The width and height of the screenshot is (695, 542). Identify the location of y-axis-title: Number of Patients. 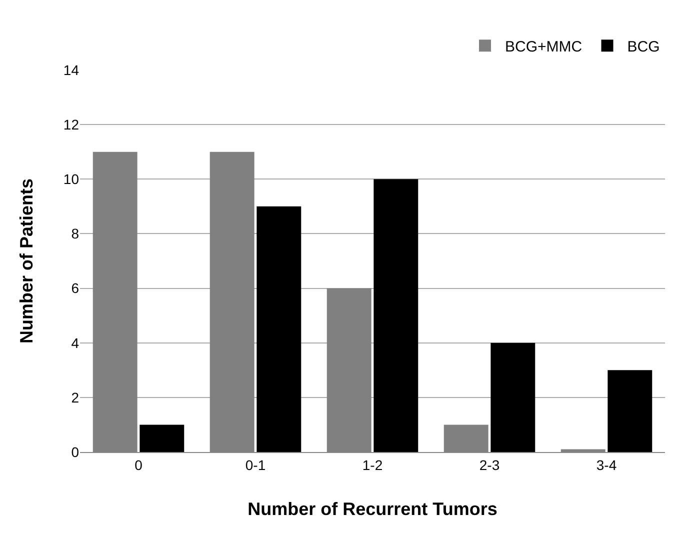
(26, 261).